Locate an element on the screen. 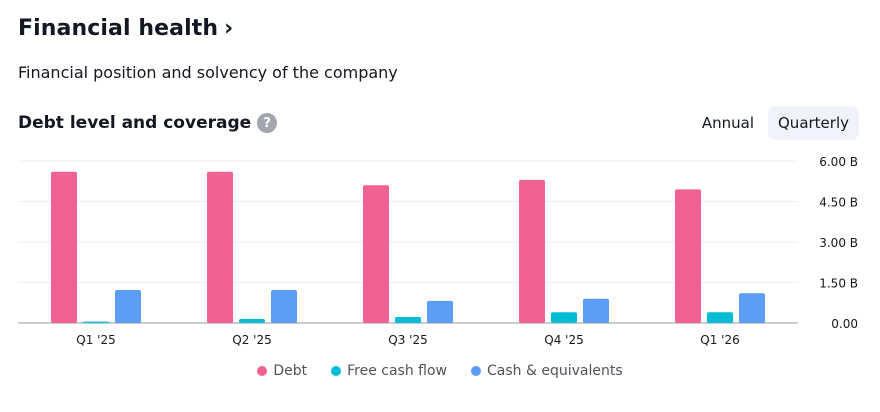 This screenshot has width=880, height=412. x-tick-label: Q2 '25 is located at coordinates (251, 340).